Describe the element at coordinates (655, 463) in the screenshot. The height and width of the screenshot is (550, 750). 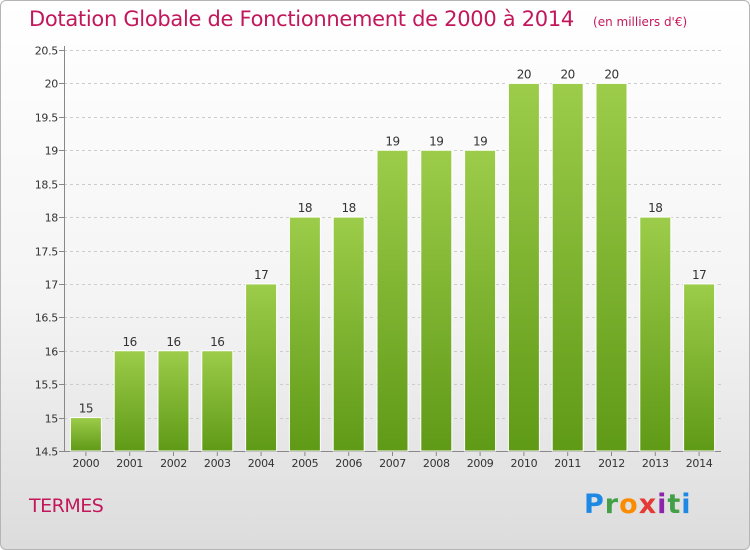
I see `x-tick-label: 2013` at that location.